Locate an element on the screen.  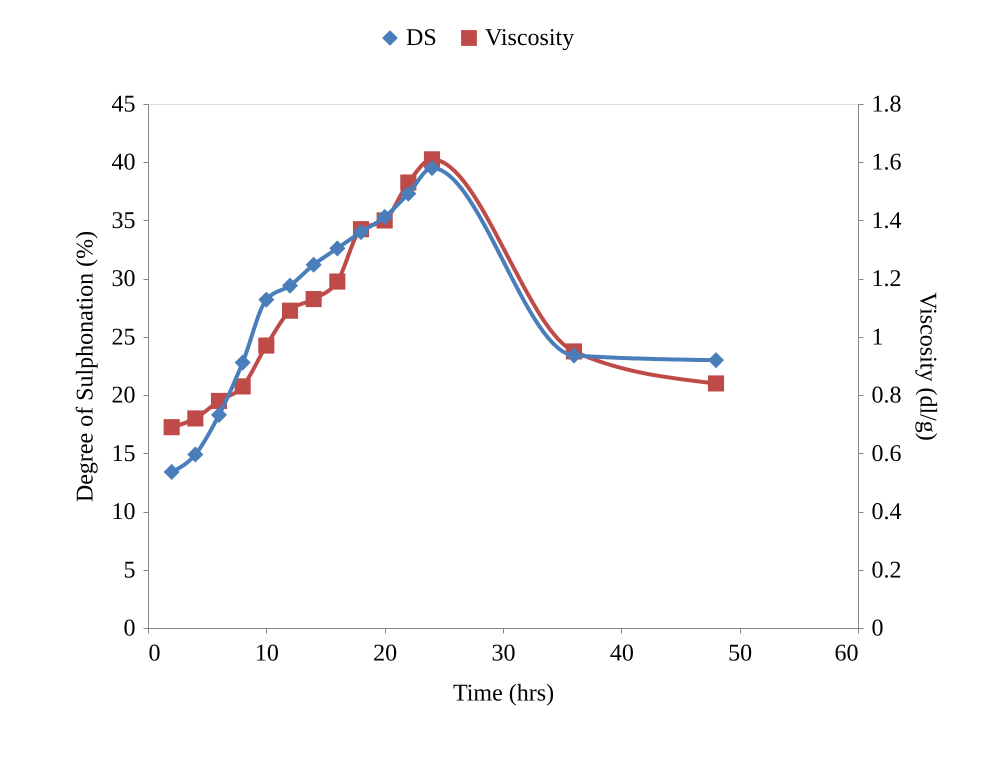
legend-label: DS is located at coordinates (421, 38).